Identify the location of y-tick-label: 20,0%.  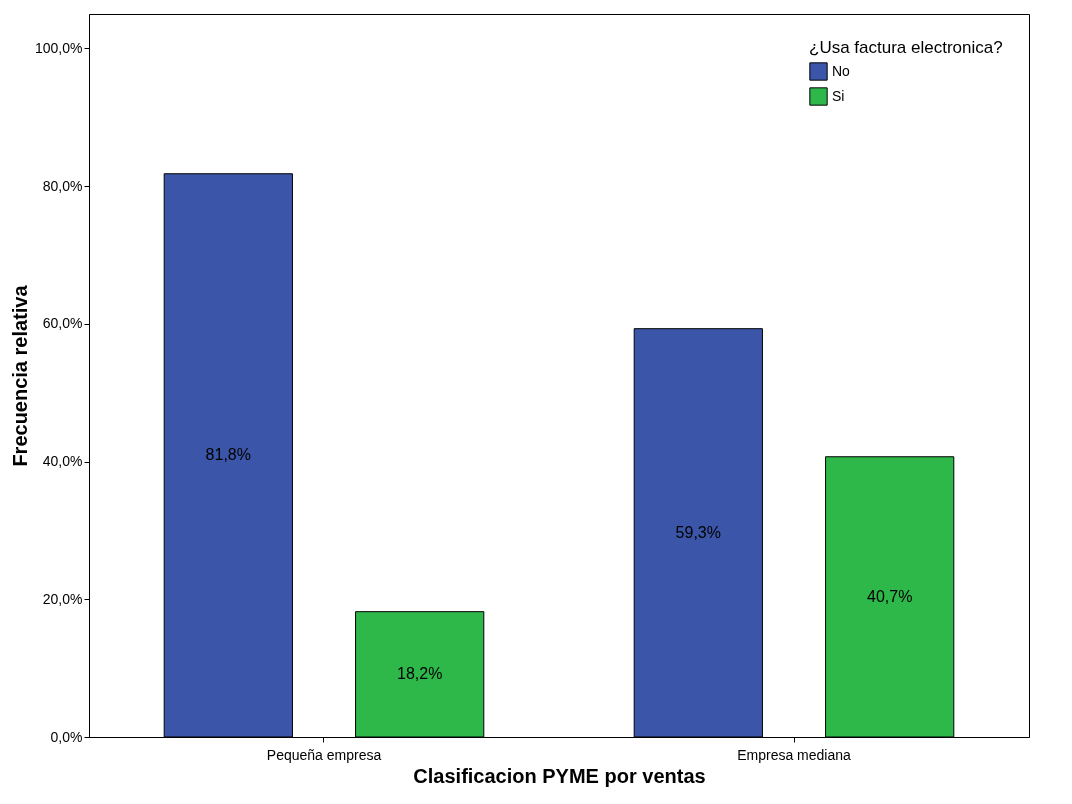
(62, 598).